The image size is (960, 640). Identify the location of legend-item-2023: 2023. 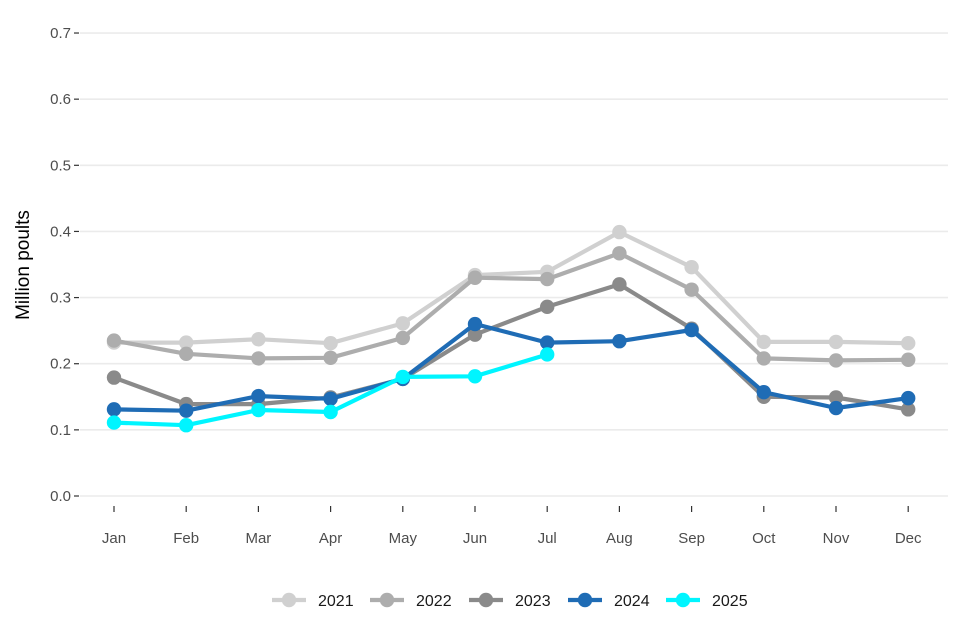
(510, 601).